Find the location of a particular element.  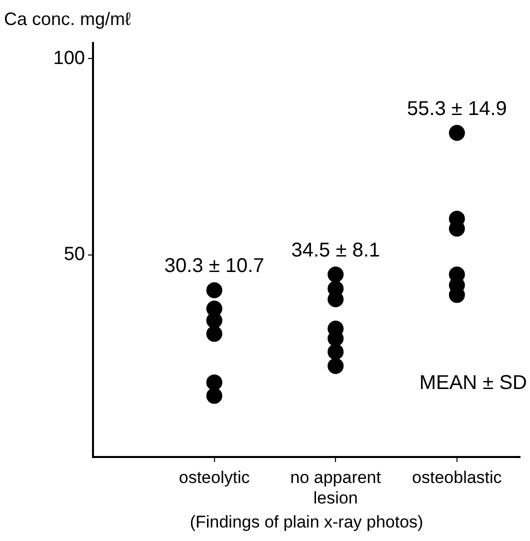

y-tick-label: 100 is located at coordinates (69, 58).